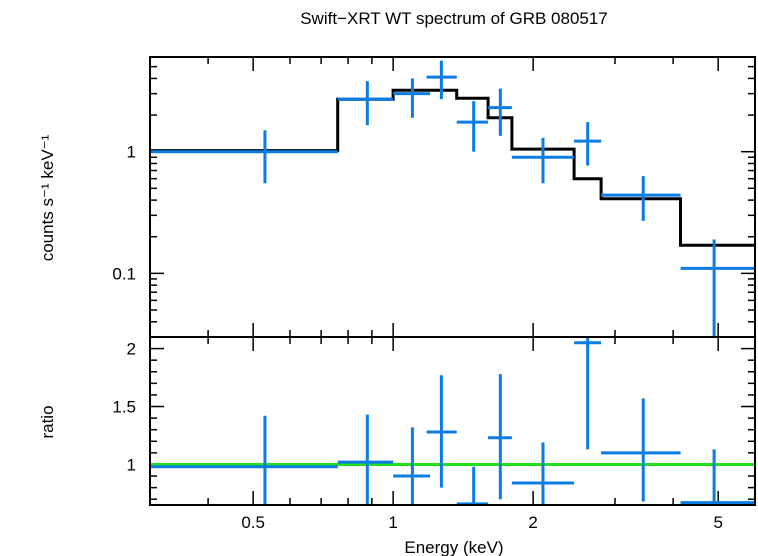 Image resolution: width=758 pixels, height=556 pixels. Describe the element at coordinates (131, 349) in the screenshot. I see `ratio-y-tick-label: 2` at that location.